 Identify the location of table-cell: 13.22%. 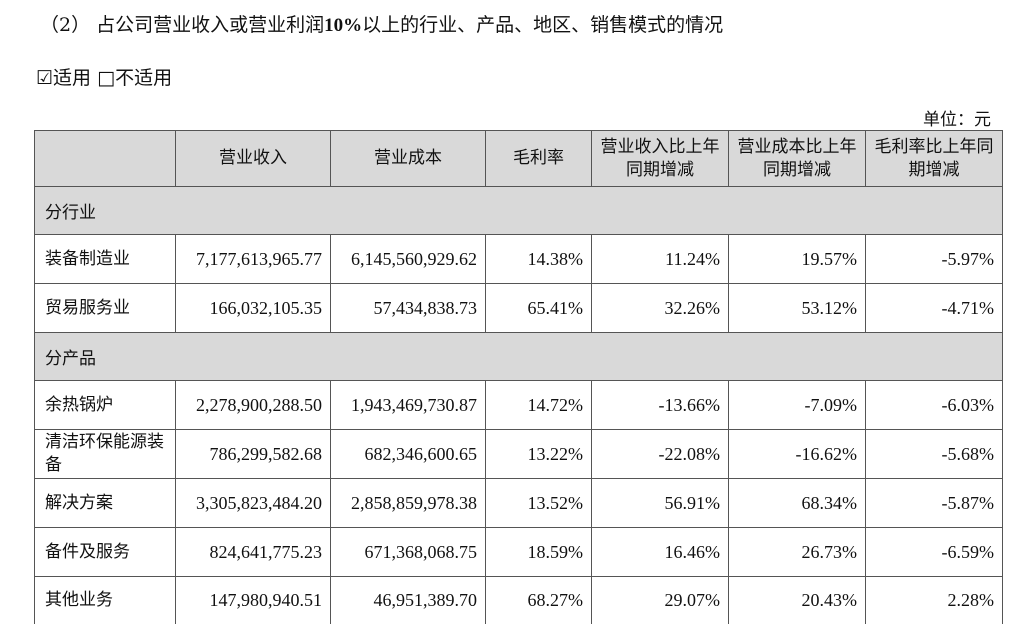
(538, 454).